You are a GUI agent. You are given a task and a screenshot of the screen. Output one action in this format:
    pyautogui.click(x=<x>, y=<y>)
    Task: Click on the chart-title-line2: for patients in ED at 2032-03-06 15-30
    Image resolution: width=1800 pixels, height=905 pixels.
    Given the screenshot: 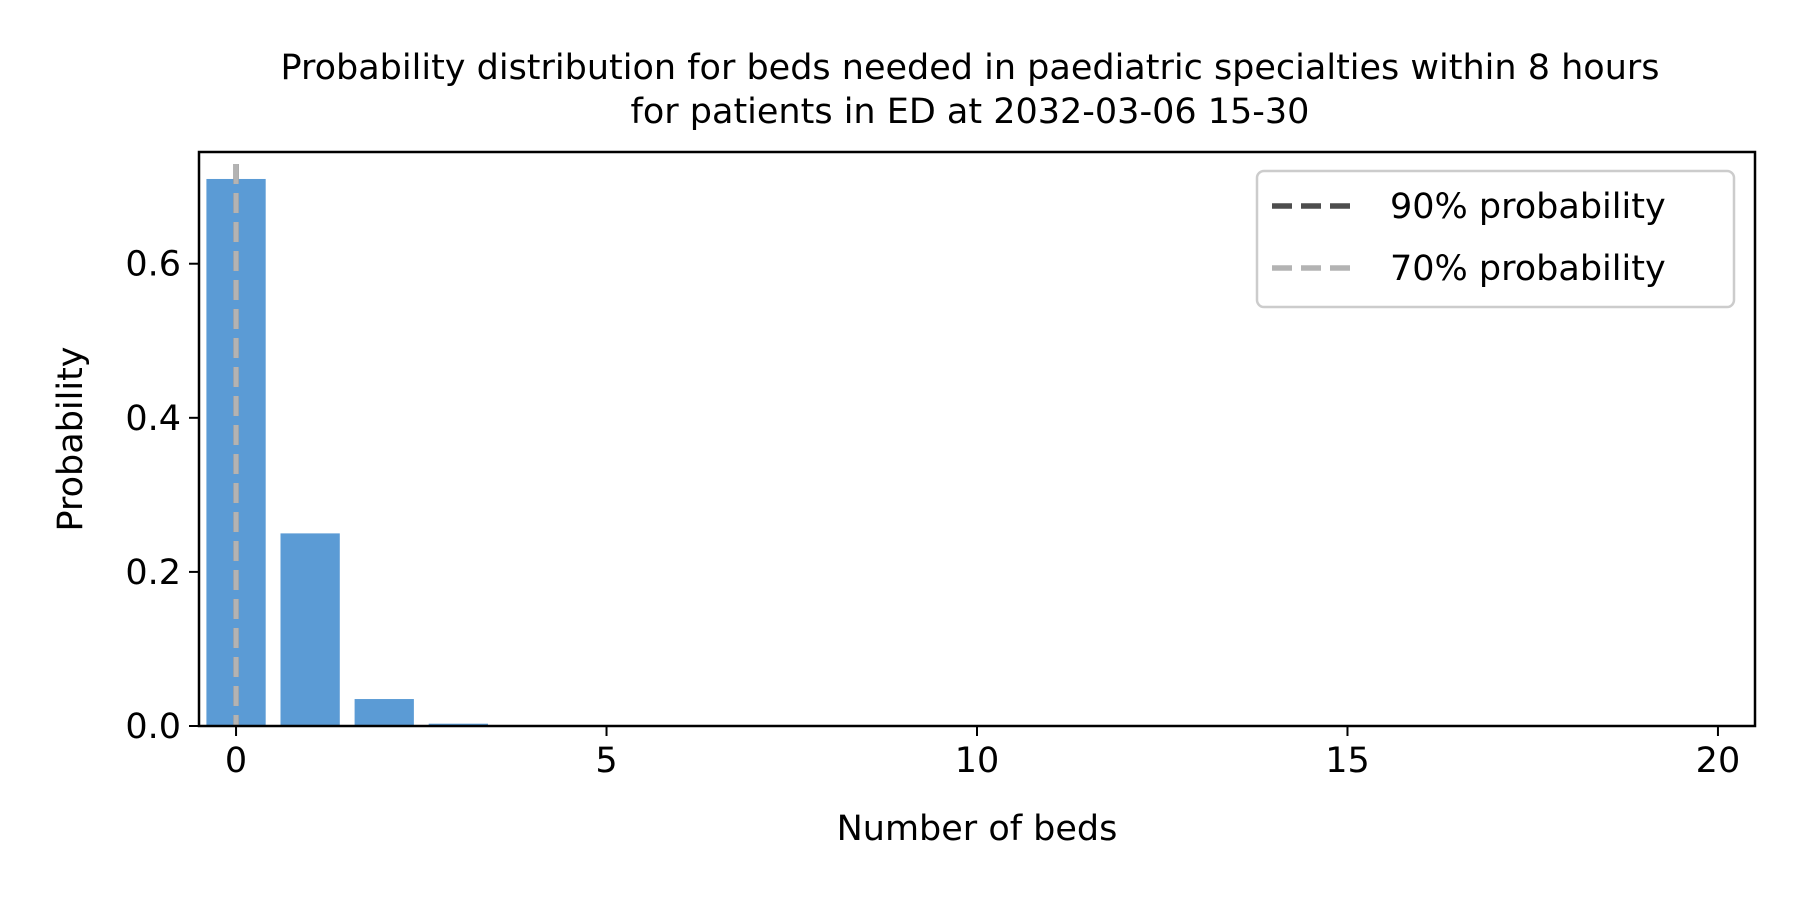 What is the action you would take?
    pyautogui.click(x=970, y=112)
    